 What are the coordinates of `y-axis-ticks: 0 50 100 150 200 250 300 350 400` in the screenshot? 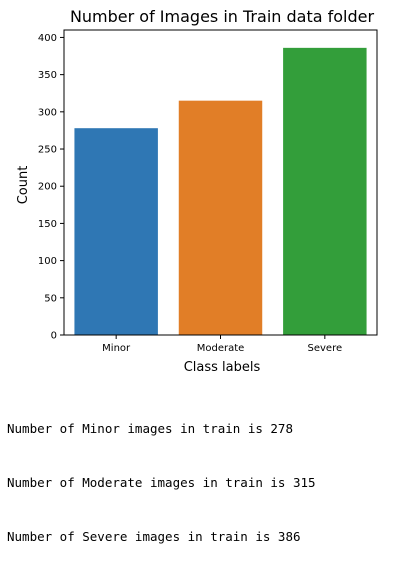 It's located at (51, 187).